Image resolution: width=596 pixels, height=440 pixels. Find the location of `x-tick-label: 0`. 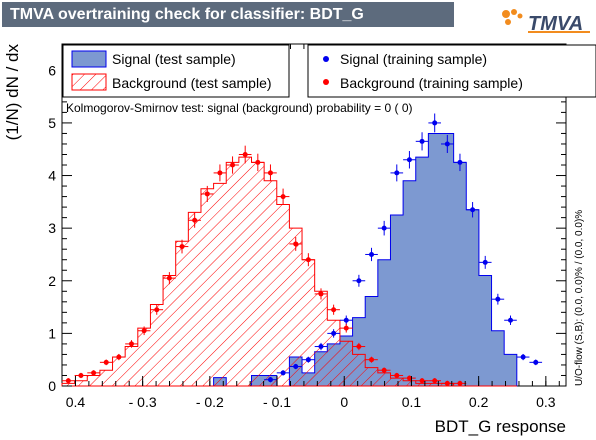

x-tick-label: 0 is located at coordinates (344, 402).